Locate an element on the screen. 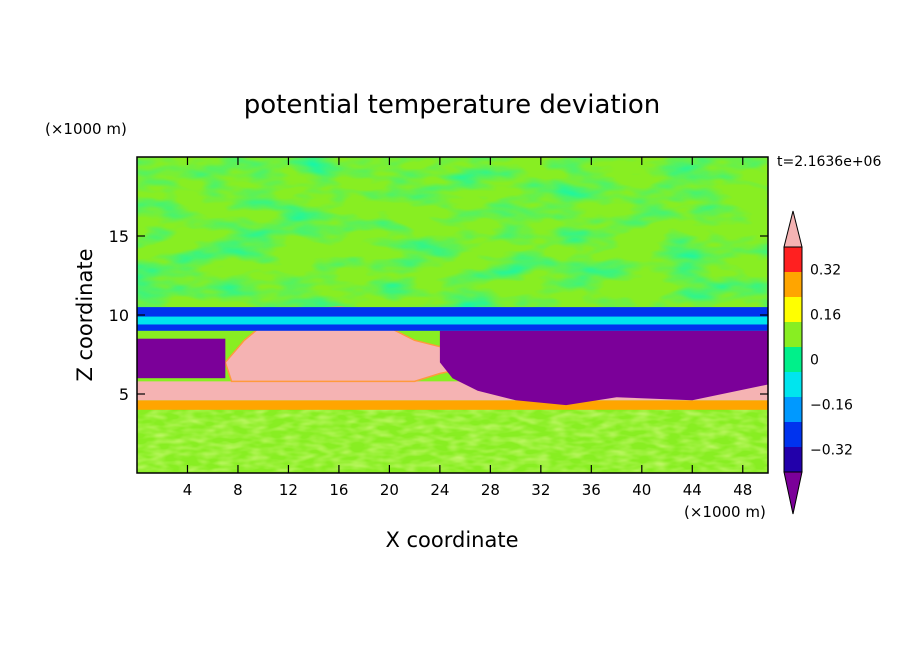  region-orange-stripe is located at coordinates (452, 405).